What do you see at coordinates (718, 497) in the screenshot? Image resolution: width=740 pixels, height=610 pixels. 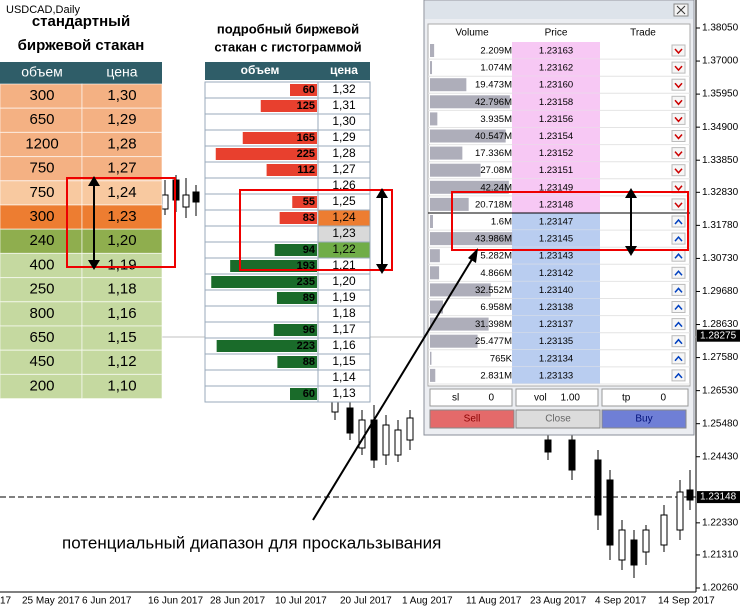 I see `price-marker` at bounding box center [718, 497].